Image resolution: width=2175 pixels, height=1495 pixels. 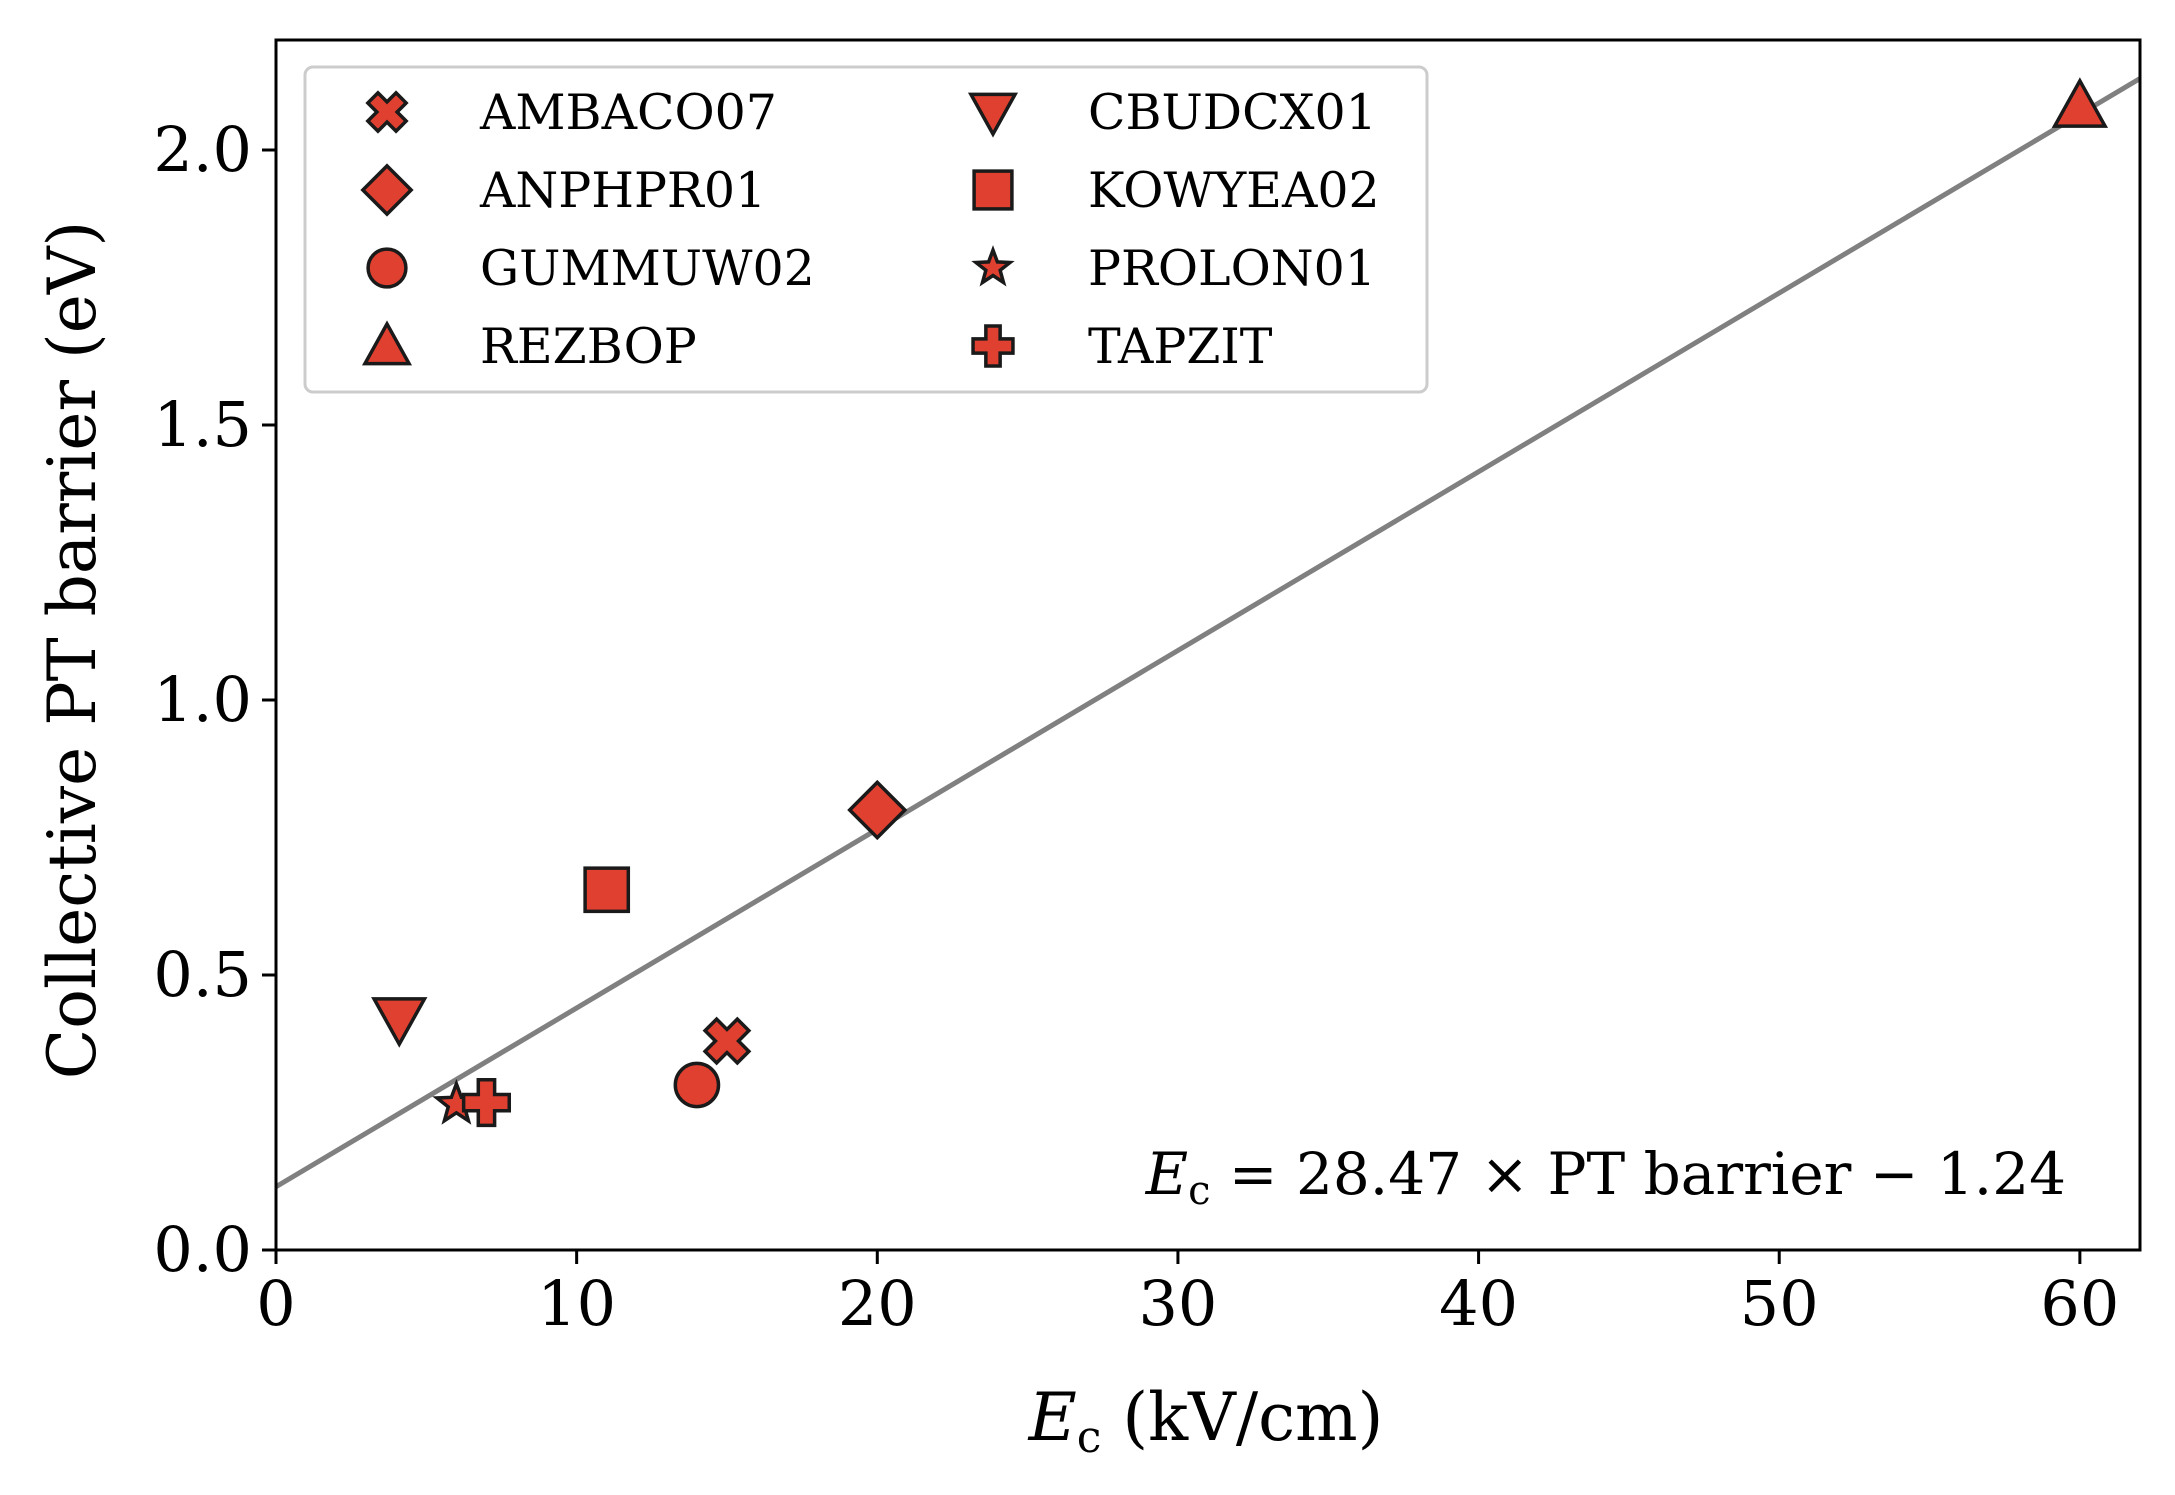 I want to click on x-tick-label: 30, so click(x=1177, y=1303).